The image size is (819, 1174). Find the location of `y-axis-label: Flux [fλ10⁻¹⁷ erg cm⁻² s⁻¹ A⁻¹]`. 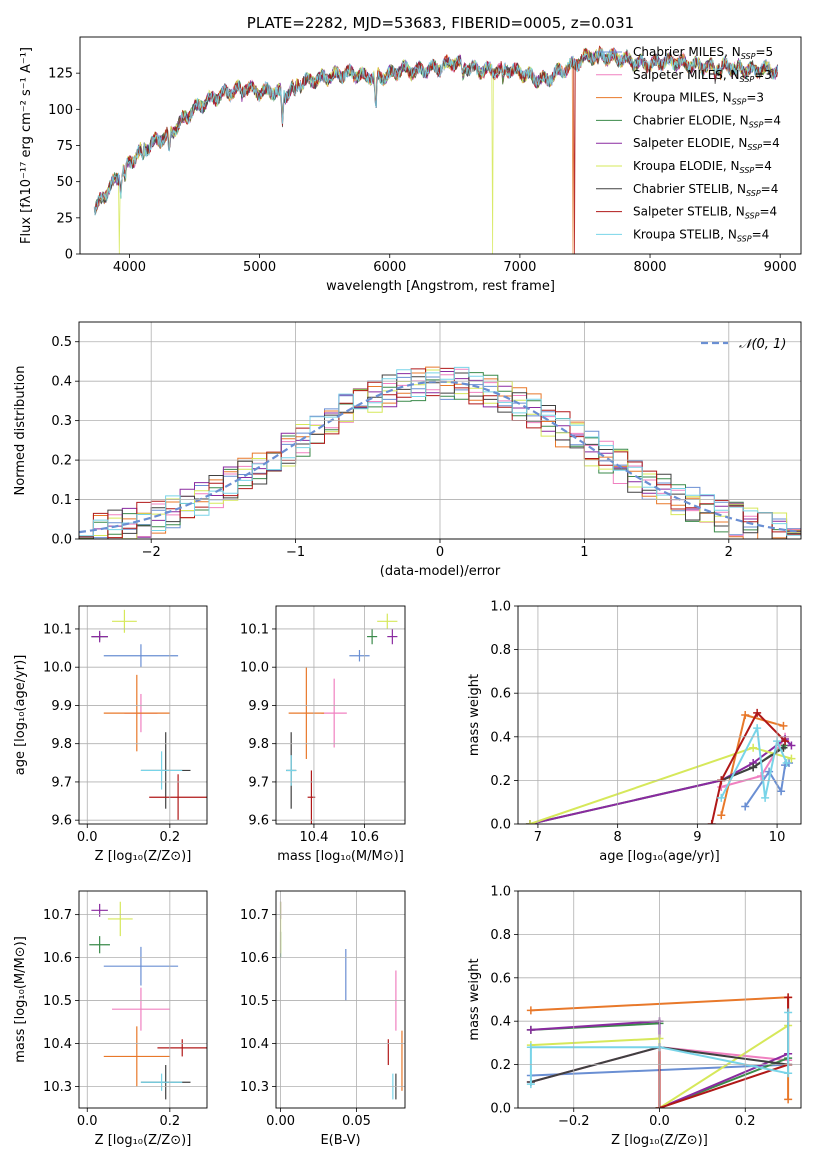

y-axis-label: Flux [fλ10⁻¹⁷ erg cm⁻² s⁻¹ A⁻¹] is located at coordinates (26, 145).